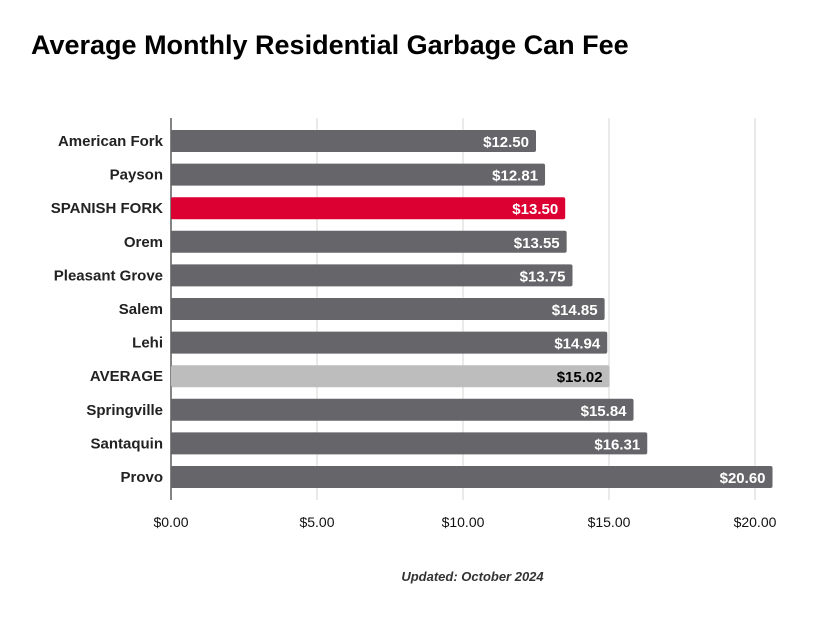 Image resolution: width=838 pixels, height=620 pixels. What do you see at coordinates (170, 522) in the screenshot?
I see `x-tick-label: $0.00` at bounding box center [170, 522].